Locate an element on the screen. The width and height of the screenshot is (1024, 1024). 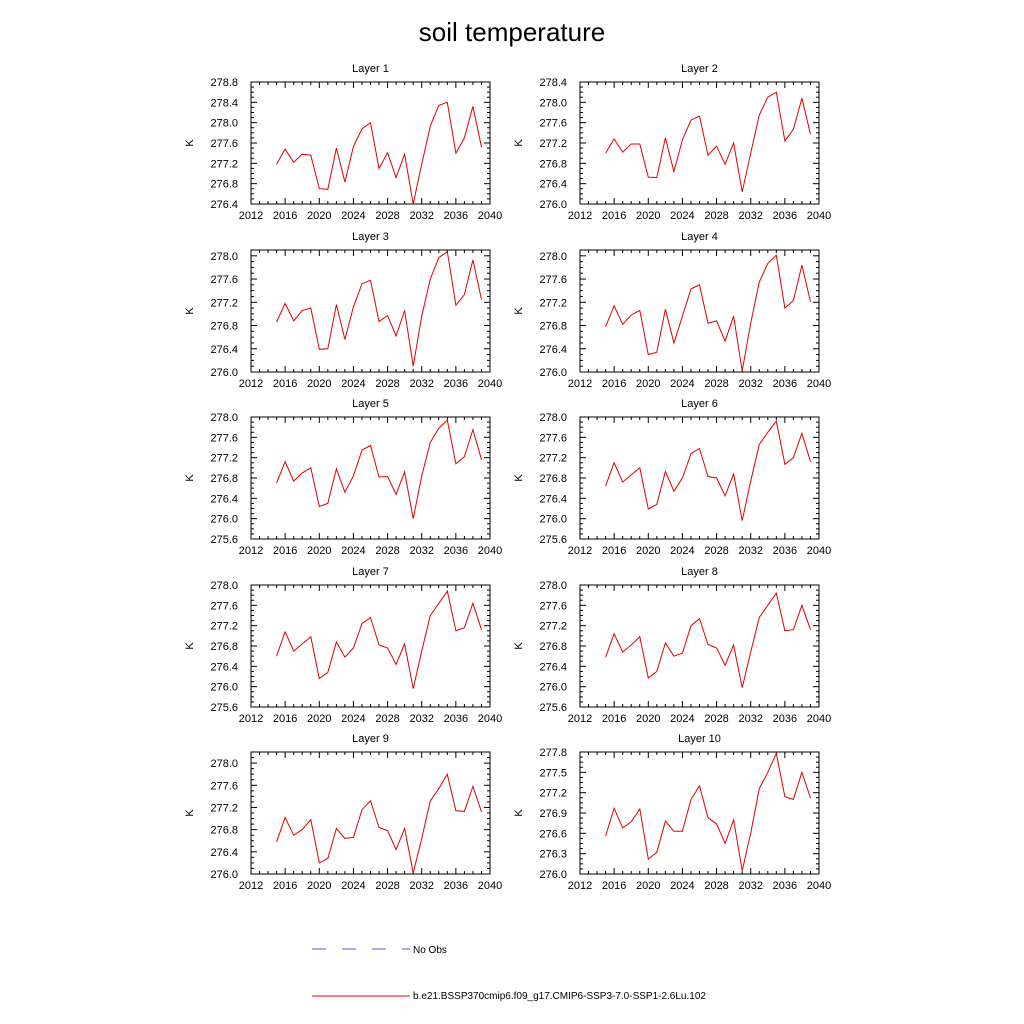
panel-title: Layer 6 is located at coordinates (699, 404).